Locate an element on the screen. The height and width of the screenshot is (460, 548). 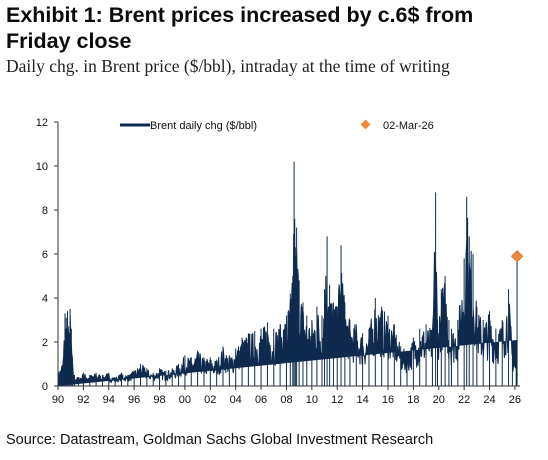
x-tick-label: 10 is located at coordinates (312, 400).